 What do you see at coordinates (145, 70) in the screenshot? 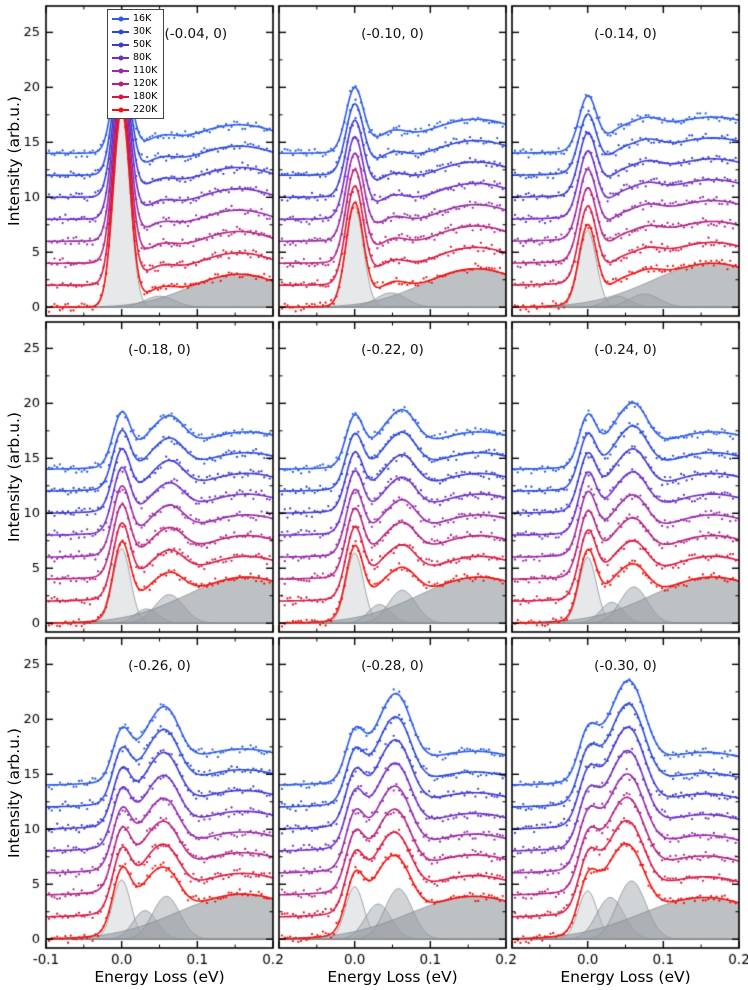
I see `legend-label: 110K` at bounding box center [145, 70].